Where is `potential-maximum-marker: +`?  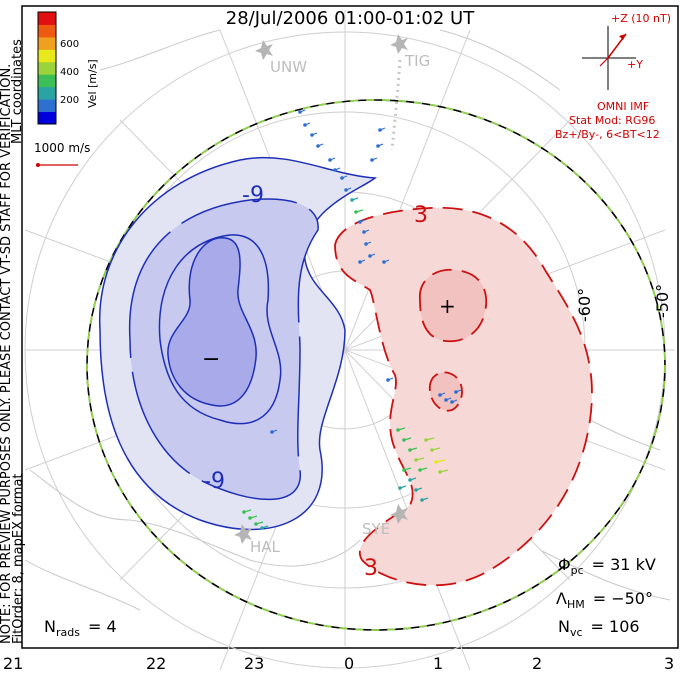 potential-maximum-marker: + is located at coordinates (447, 306).